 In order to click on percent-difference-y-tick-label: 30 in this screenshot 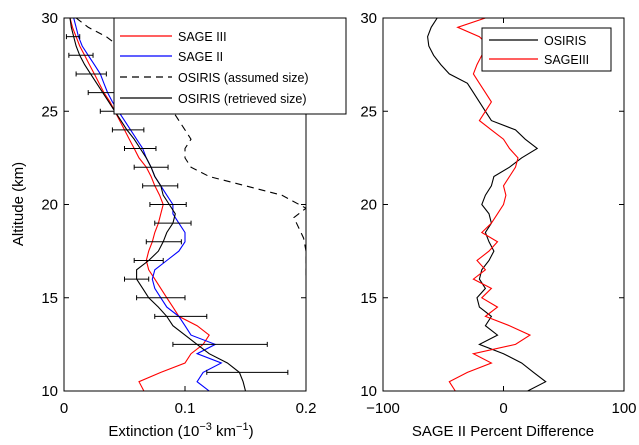, I will do `click(368, 18)`.